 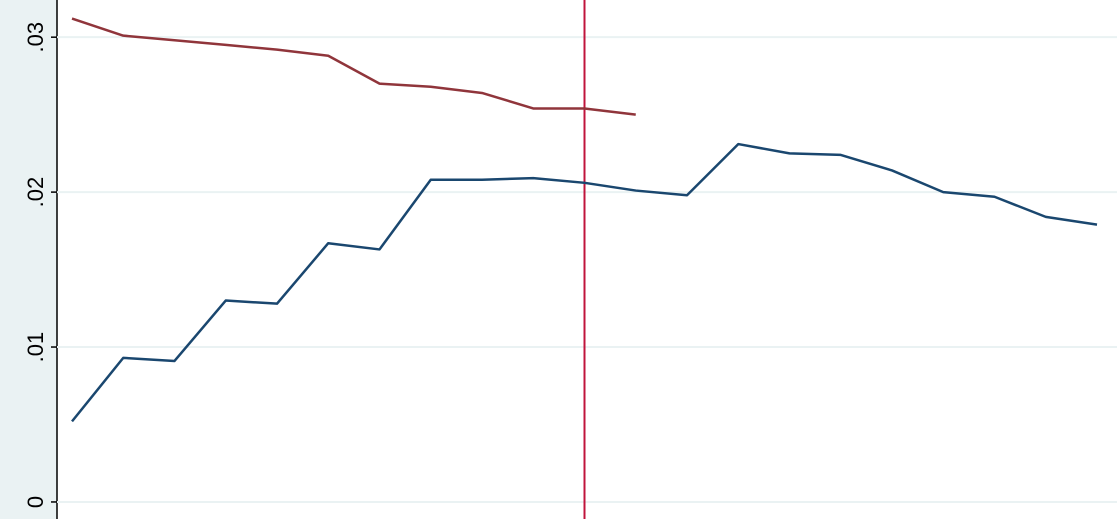 What do you see at coordinates (35, 502) in the screenshot?
I see `y-tick-label: 0` at bounding box center [35, 502].